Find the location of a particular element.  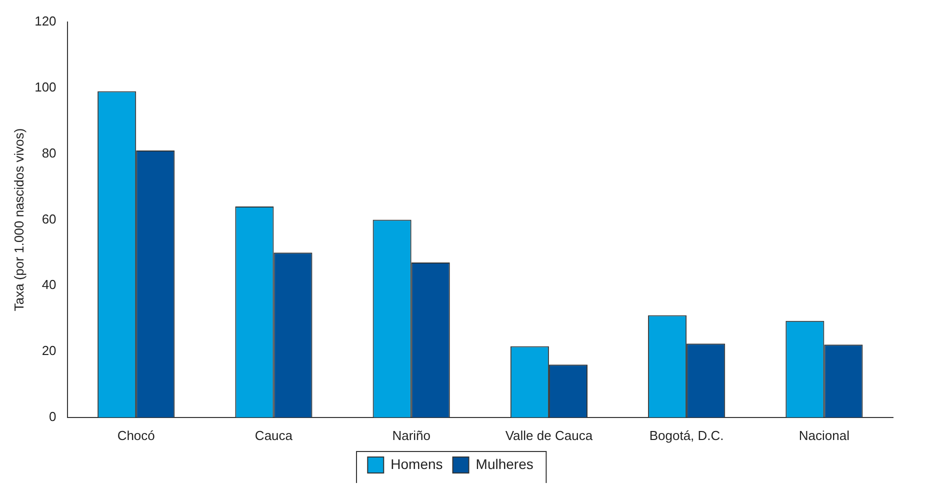

x-tick-label: Nacional is located at coordinates (824, 435).